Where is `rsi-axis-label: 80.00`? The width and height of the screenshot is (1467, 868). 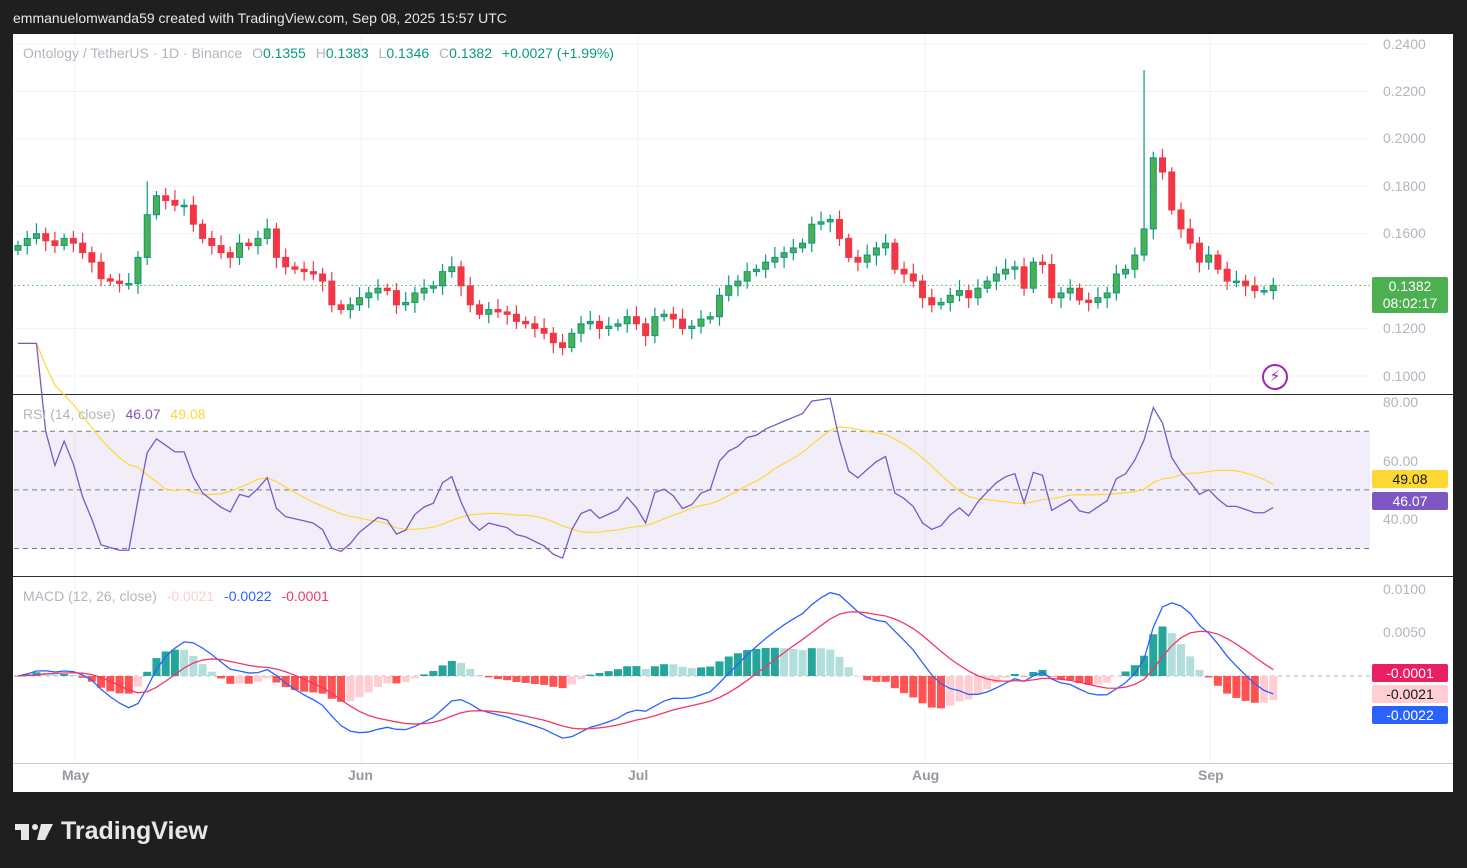
rsi-axis-label: 80.00 is located at coordinates (1401, 402).